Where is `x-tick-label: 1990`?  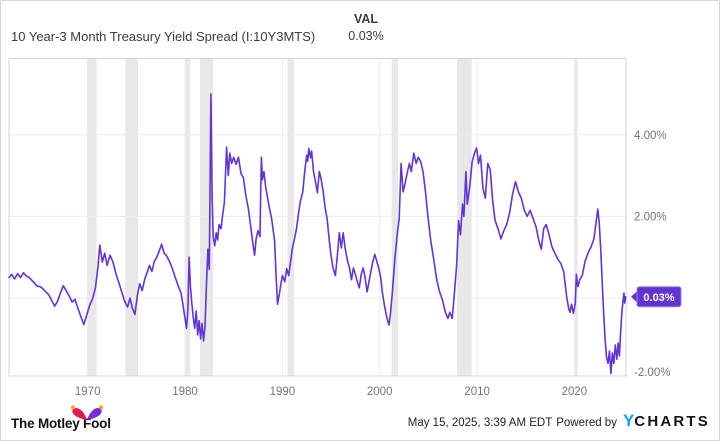
x-tick-label: 1990 is located at coordinates (283, 392).